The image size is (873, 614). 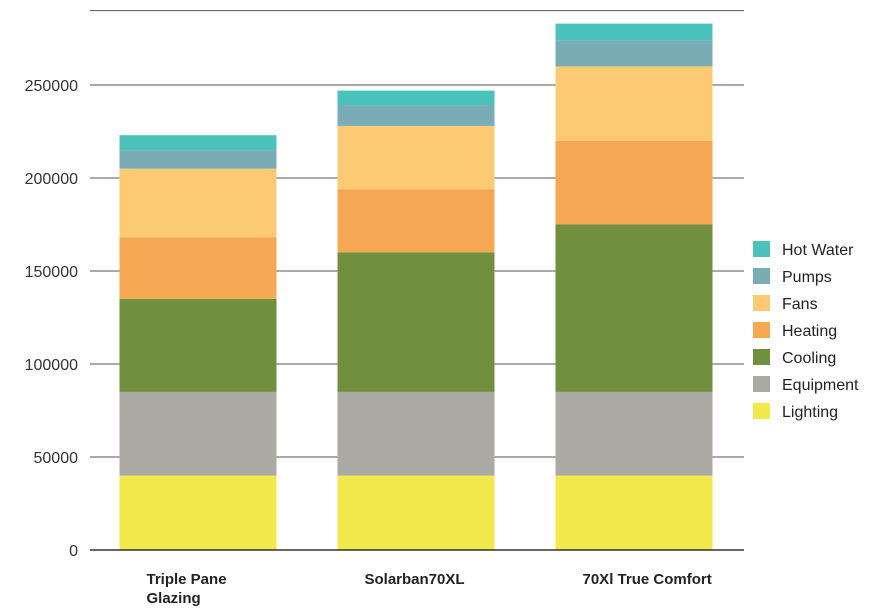 I want to click on legend-item: Cooling, so click(x=794, y=358).